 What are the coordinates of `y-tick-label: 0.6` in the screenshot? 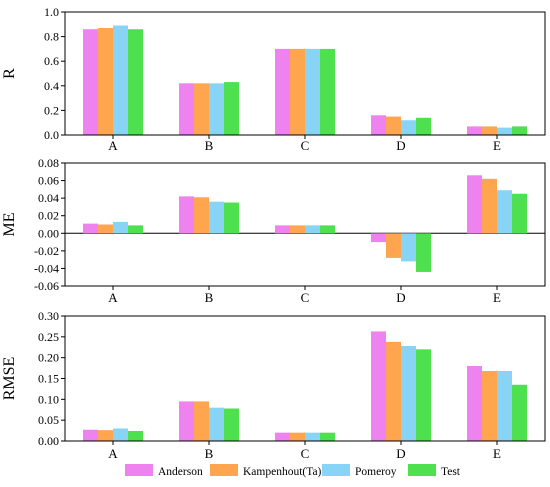 It's located at (51, 61).